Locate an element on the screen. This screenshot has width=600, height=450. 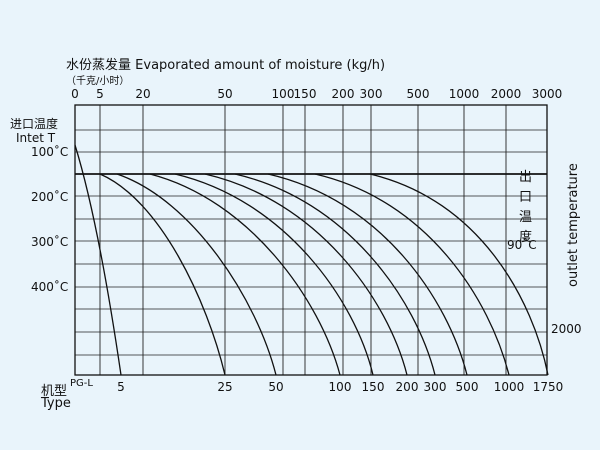
right-label-cn-char: 温 is located at coordinates (526, 217).